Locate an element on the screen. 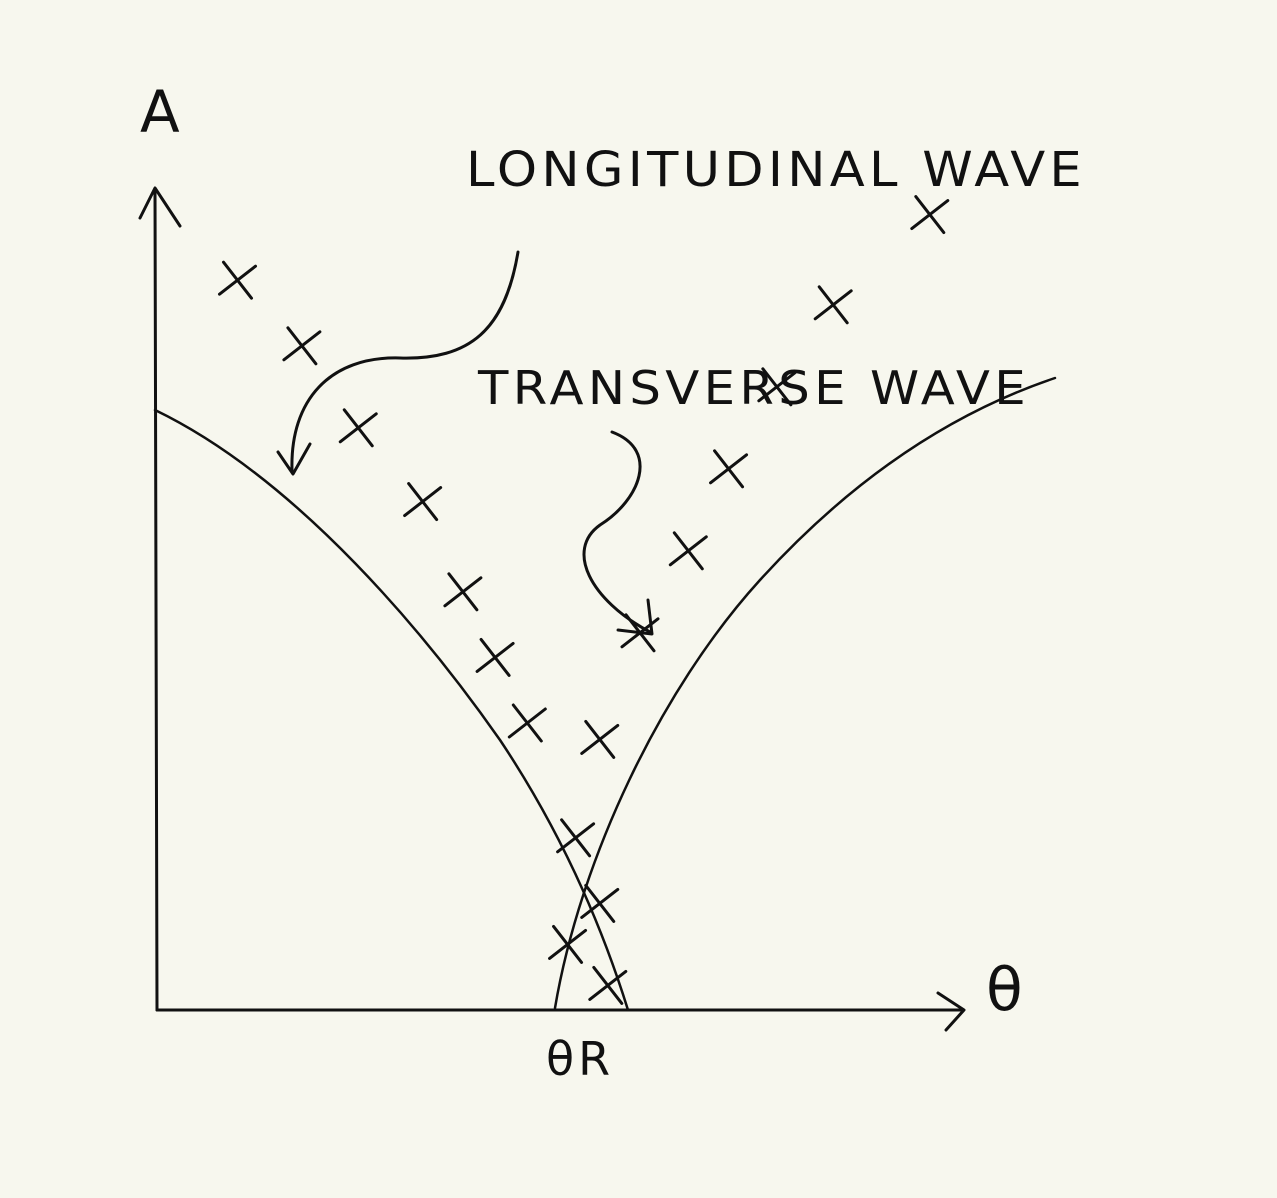 The width and height of the screenshot is (1277, 1198). x-axis-arrowhead is located at coordinates (951, 1011).